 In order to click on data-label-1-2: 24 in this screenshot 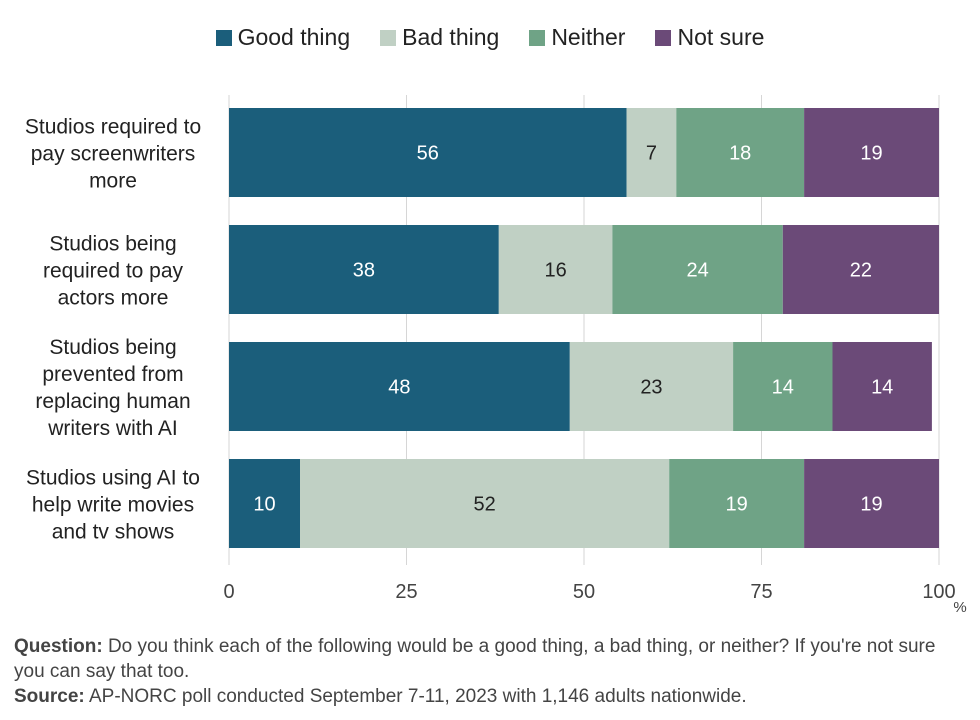, I will do `click(697, 271)`.